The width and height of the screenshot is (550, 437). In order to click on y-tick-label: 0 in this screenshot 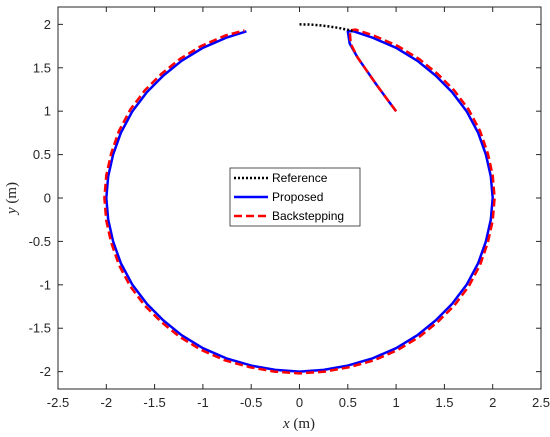, I will do `click(47, 198)`.